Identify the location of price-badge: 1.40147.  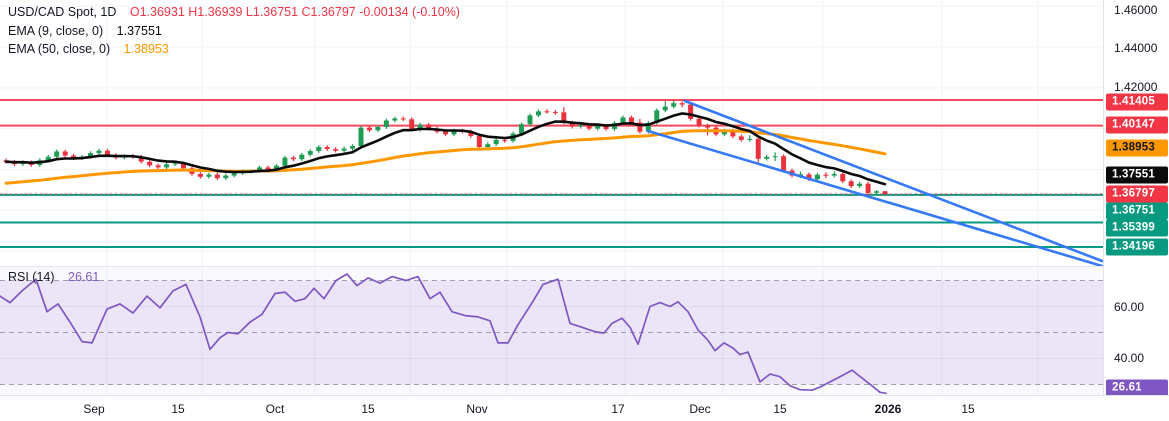
(1137, 125).